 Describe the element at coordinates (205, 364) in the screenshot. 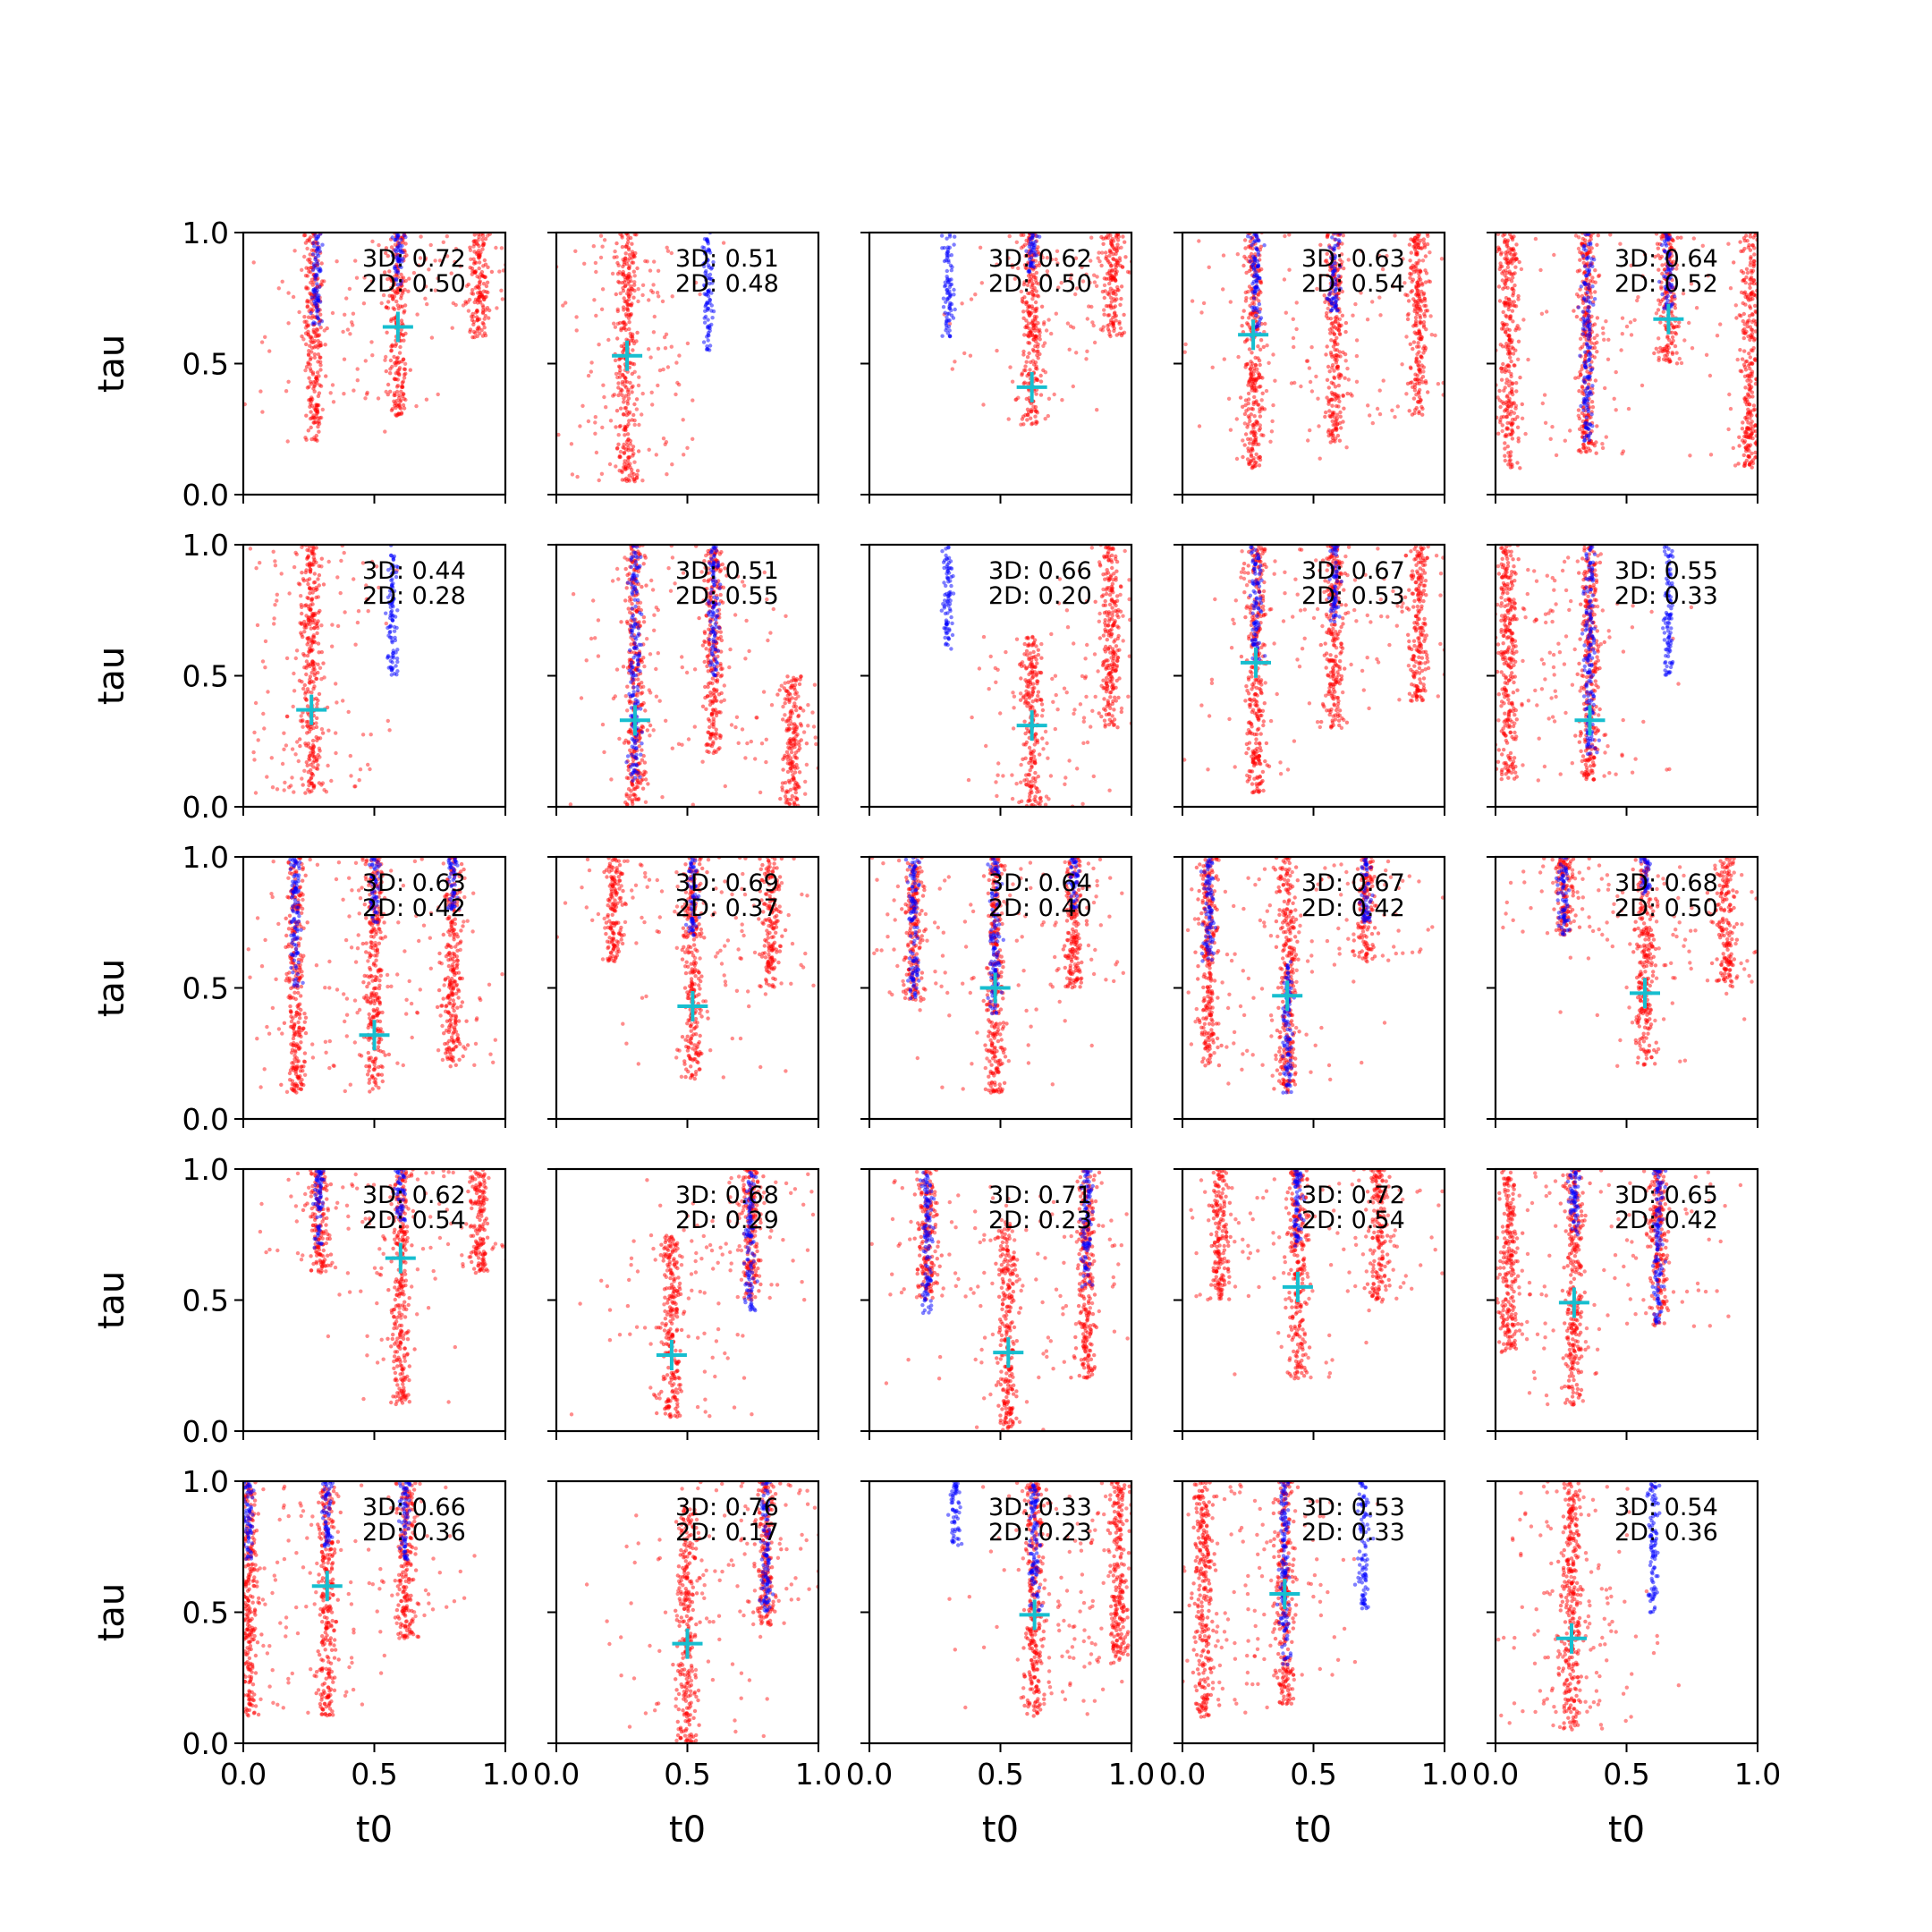

I see `y-tick-label: 0.5` at that location.